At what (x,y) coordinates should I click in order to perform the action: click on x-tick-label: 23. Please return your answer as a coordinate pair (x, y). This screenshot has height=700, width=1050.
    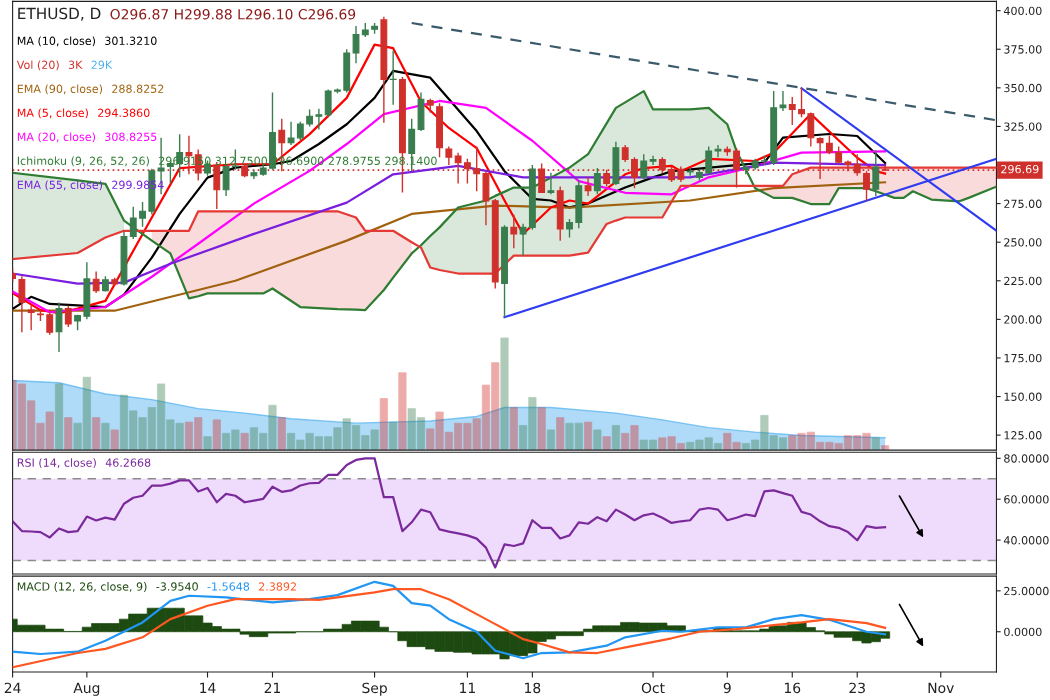
    Looking at the image, I should click on (857, 688).